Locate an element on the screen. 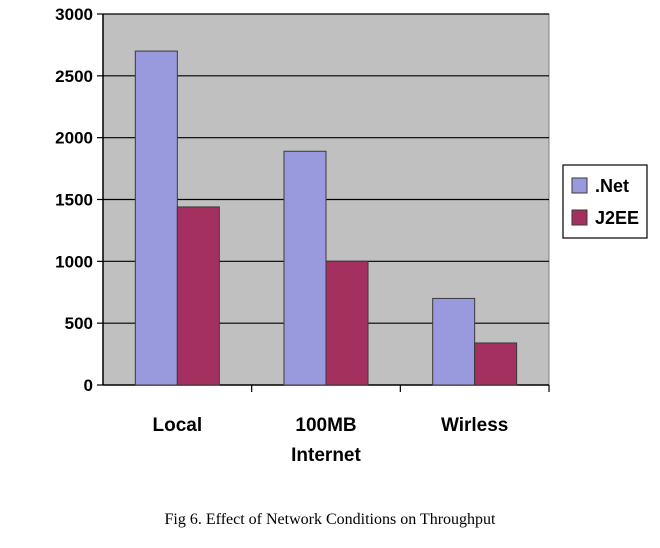 The image size is (660, 548). y-tick-label: 3000 is located at coordinates (74, 14).